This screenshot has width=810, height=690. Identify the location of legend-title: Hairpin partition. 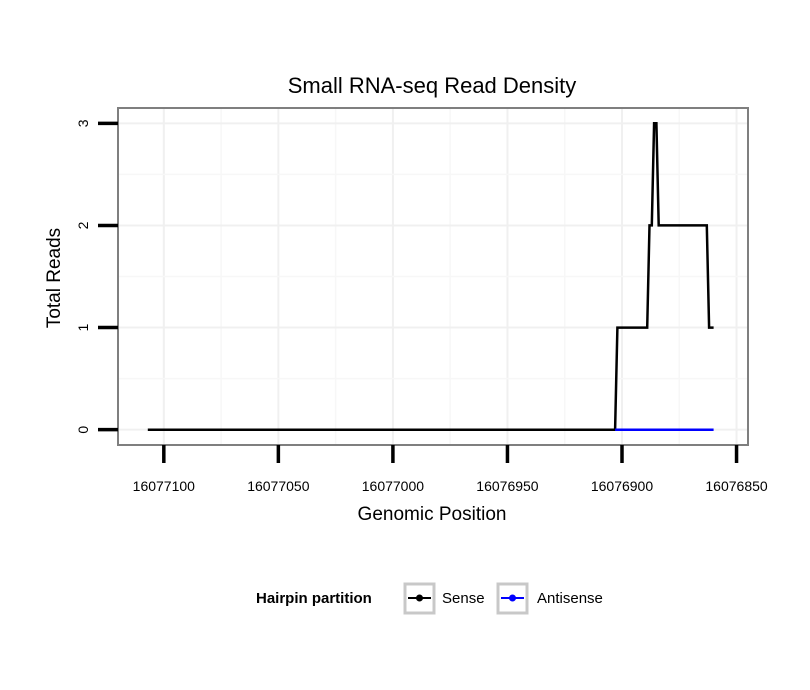
(314, 598).